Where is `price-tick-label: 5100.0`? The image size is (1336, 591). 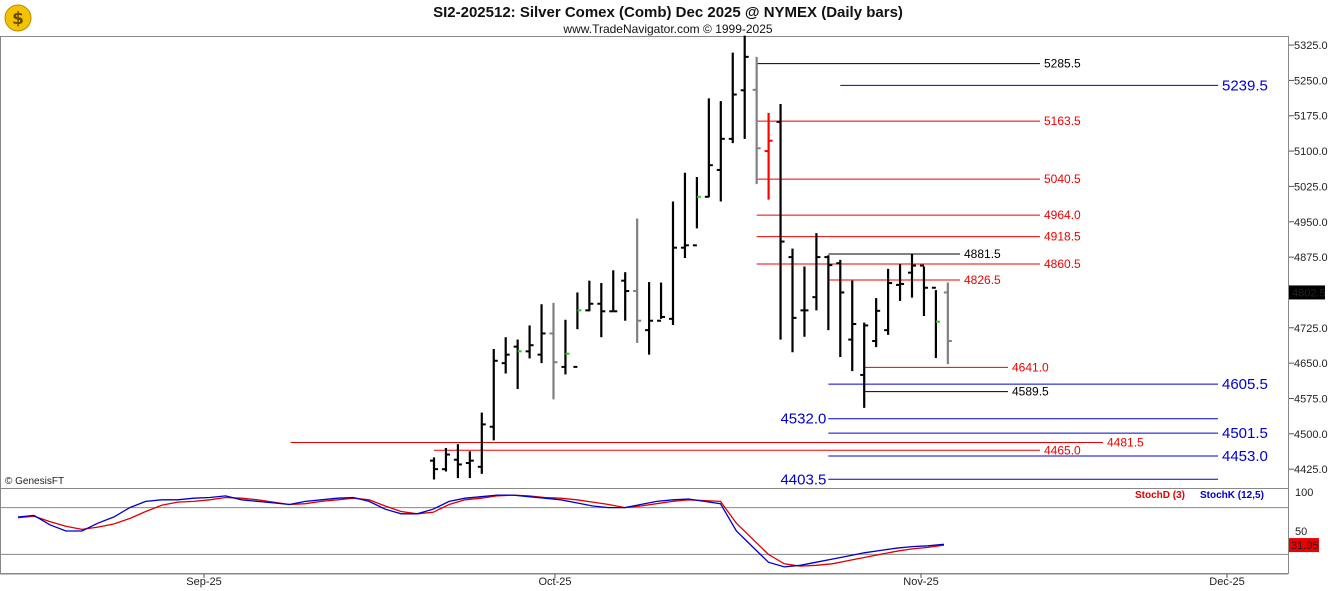 price-tick-label: 5100.0 is located at coordinates (1311, 152).